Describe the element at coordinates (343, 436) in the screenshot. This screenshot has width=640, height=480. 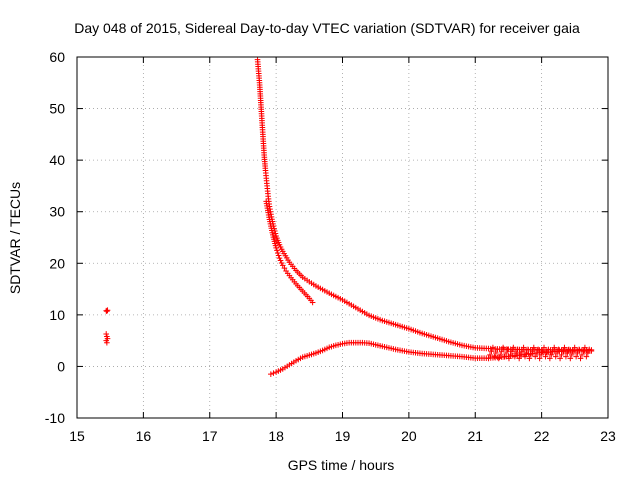
I see `x-tick-label: 19` at that location.